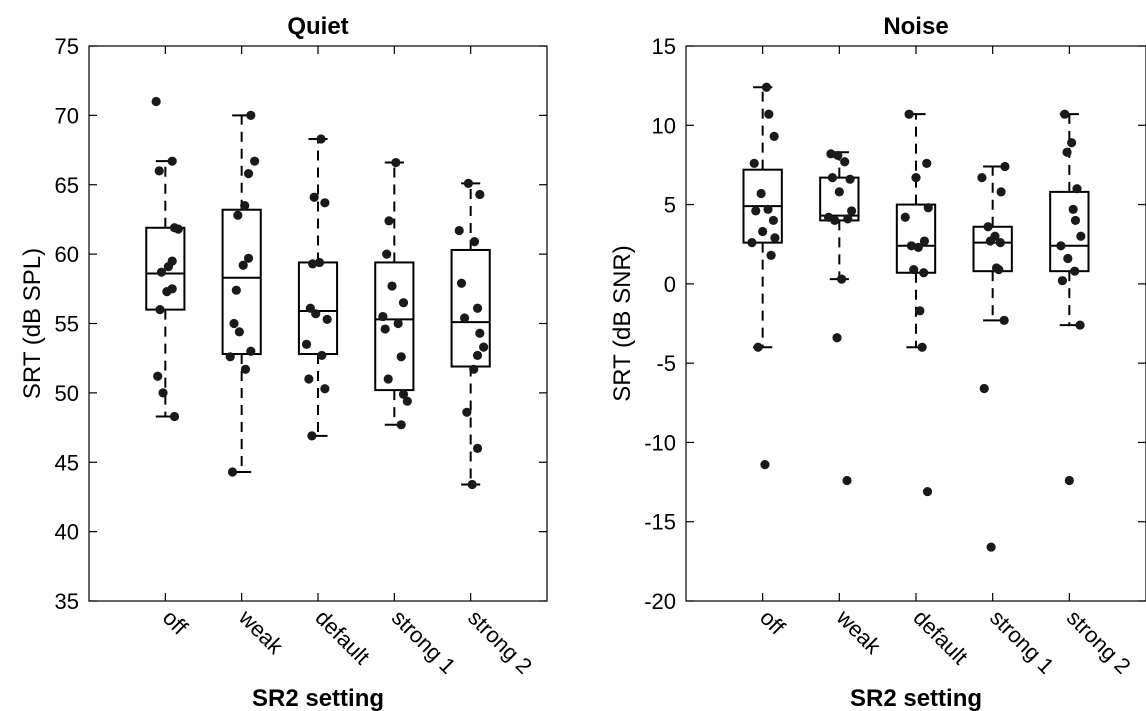 The image size is (1146, 711). What do you see at coordinates (664, 46) in the screenshot?
I see `y-tick-label: 15` at bounding box center [664, 46].